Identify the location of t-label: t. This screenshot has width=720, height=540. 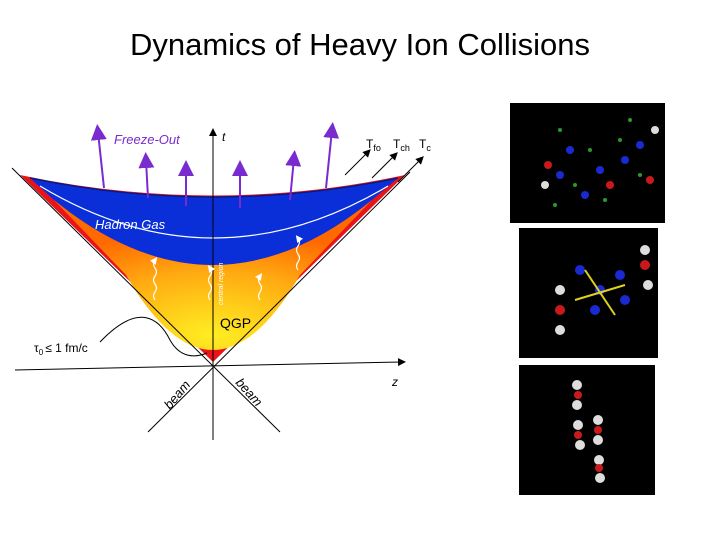
(224, 137).